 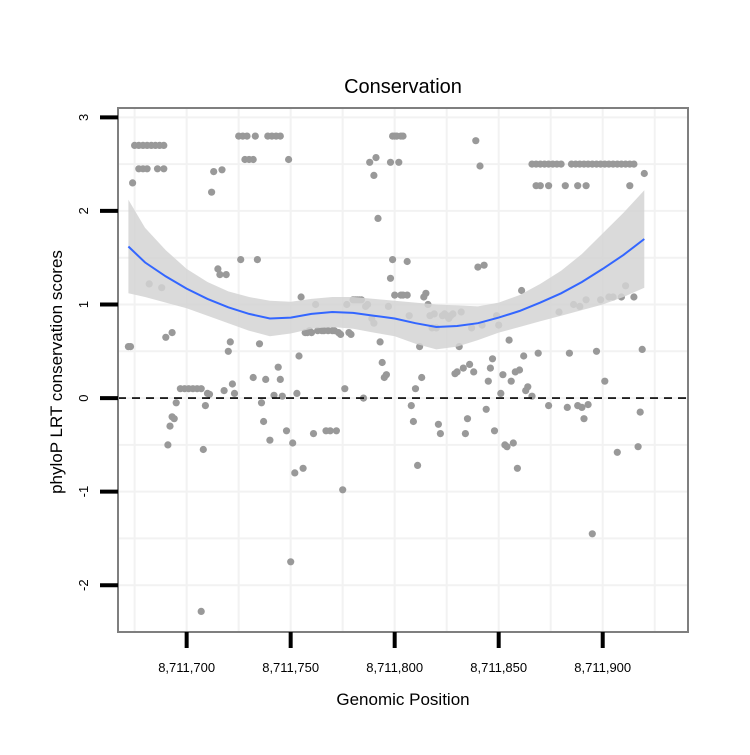 What do you see at coordinates (403, 87) in the screenshot?
I see `chart-title: Conservation` at bounding box center [403, 87].